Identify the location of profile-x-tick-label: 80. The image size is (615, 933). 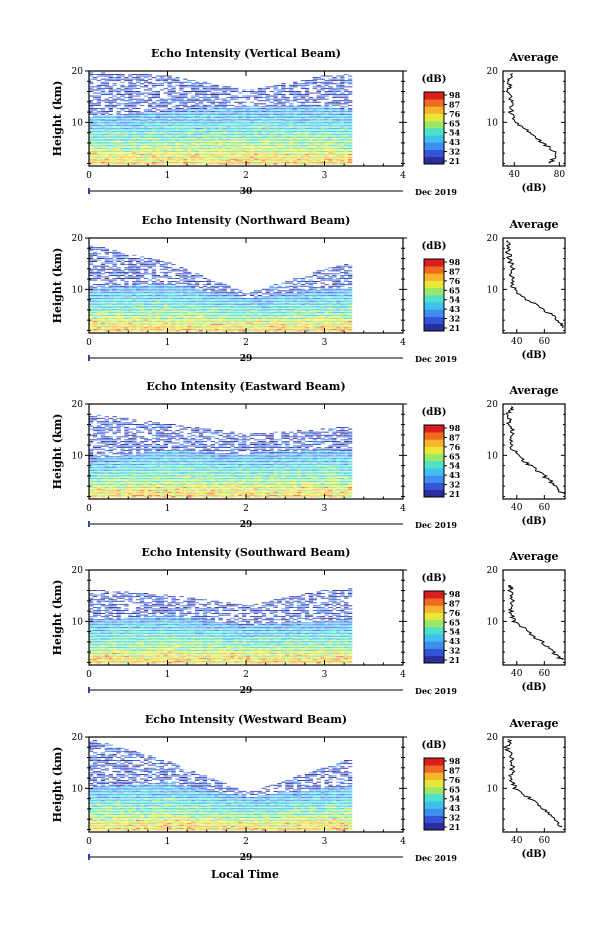
(560, 175).